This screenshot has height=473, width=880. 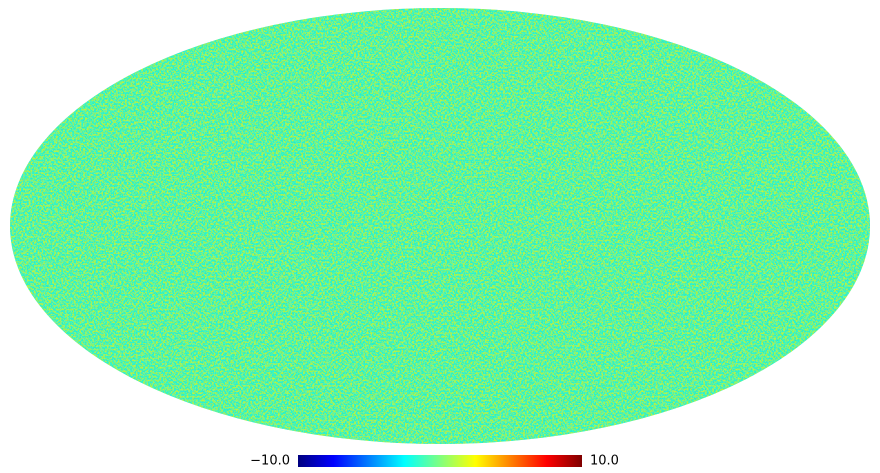 I want to click on colorbar, so click(x=440, y=461).